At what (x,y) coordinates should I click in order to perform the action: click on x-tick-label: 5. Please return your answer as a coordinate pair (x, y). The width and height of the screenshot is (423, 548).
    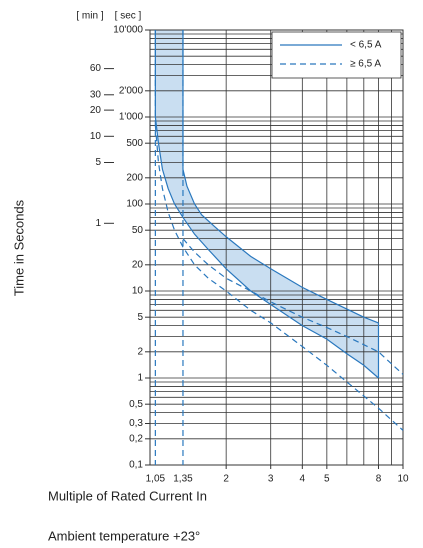
    Looking at the image, I should click on (327, 479).